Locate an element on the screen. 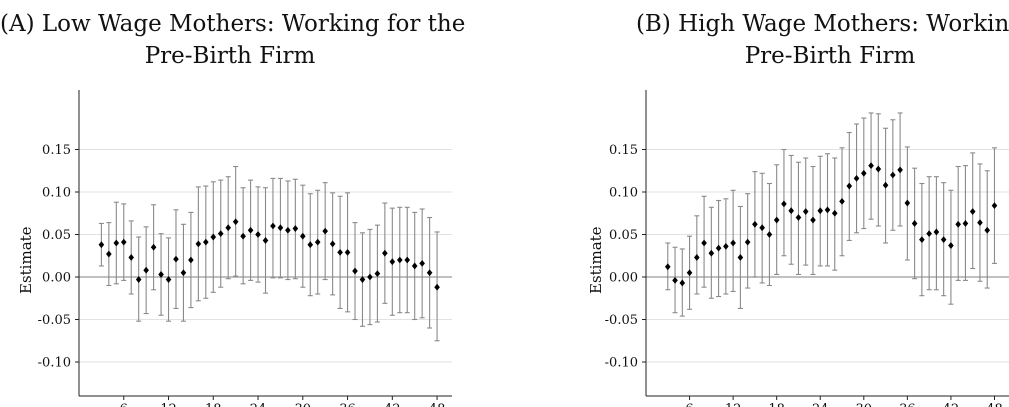  title-line-2: Pre-Birth Firm is located at coordinates (830, 56).